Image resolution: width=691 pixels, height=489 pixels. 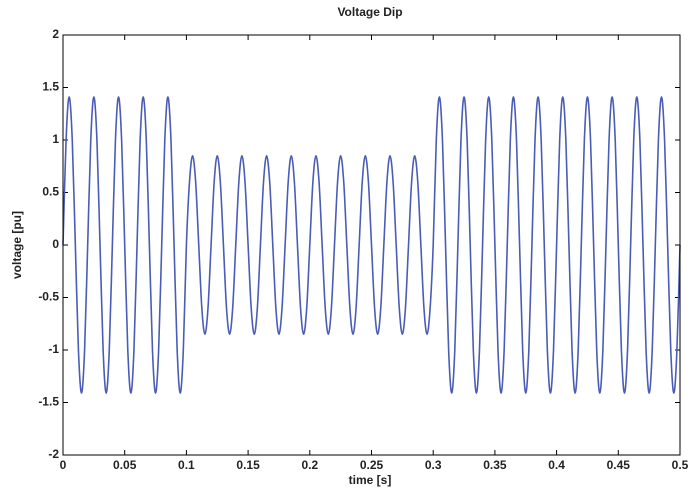 I want to click on y-tick-label: 0, so click(x=55, y=244).